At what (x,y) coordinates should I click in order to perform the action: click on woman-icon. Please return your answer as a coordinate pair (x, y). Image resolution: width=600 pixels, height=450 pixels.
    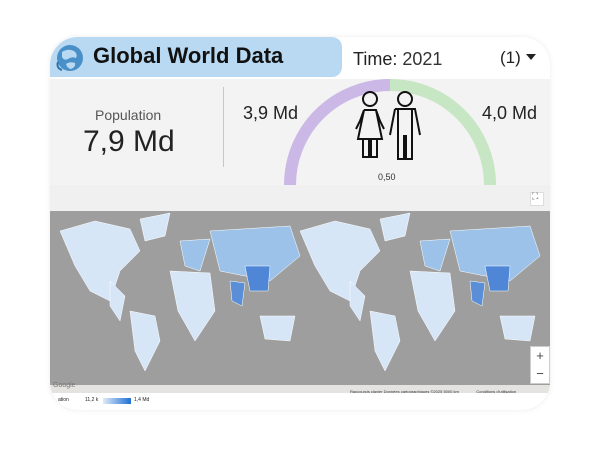
    Looking at the image, I should click on (370, 124).